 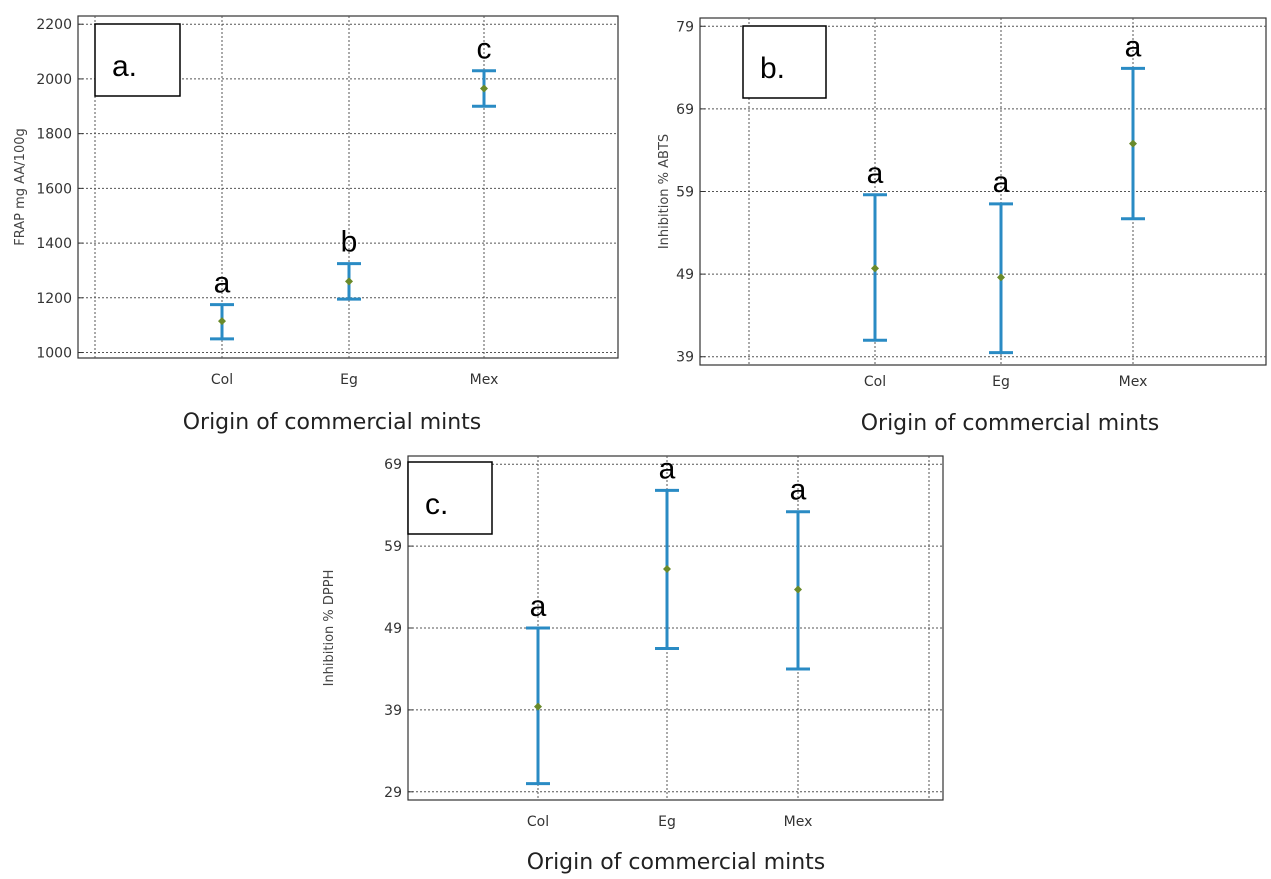 I want to click on panel-label: b., so click(x=772, y=68).